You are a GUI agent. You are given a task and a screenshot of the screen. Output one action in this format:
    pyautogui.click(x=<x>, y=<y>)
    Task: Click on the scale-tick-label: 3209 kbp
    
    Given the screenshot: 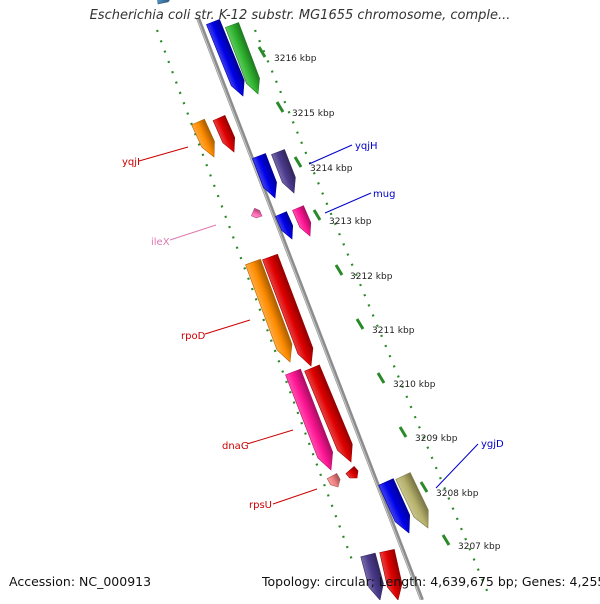 What is the action you would take?
    pyautogui.click(x=436, y=439)
    